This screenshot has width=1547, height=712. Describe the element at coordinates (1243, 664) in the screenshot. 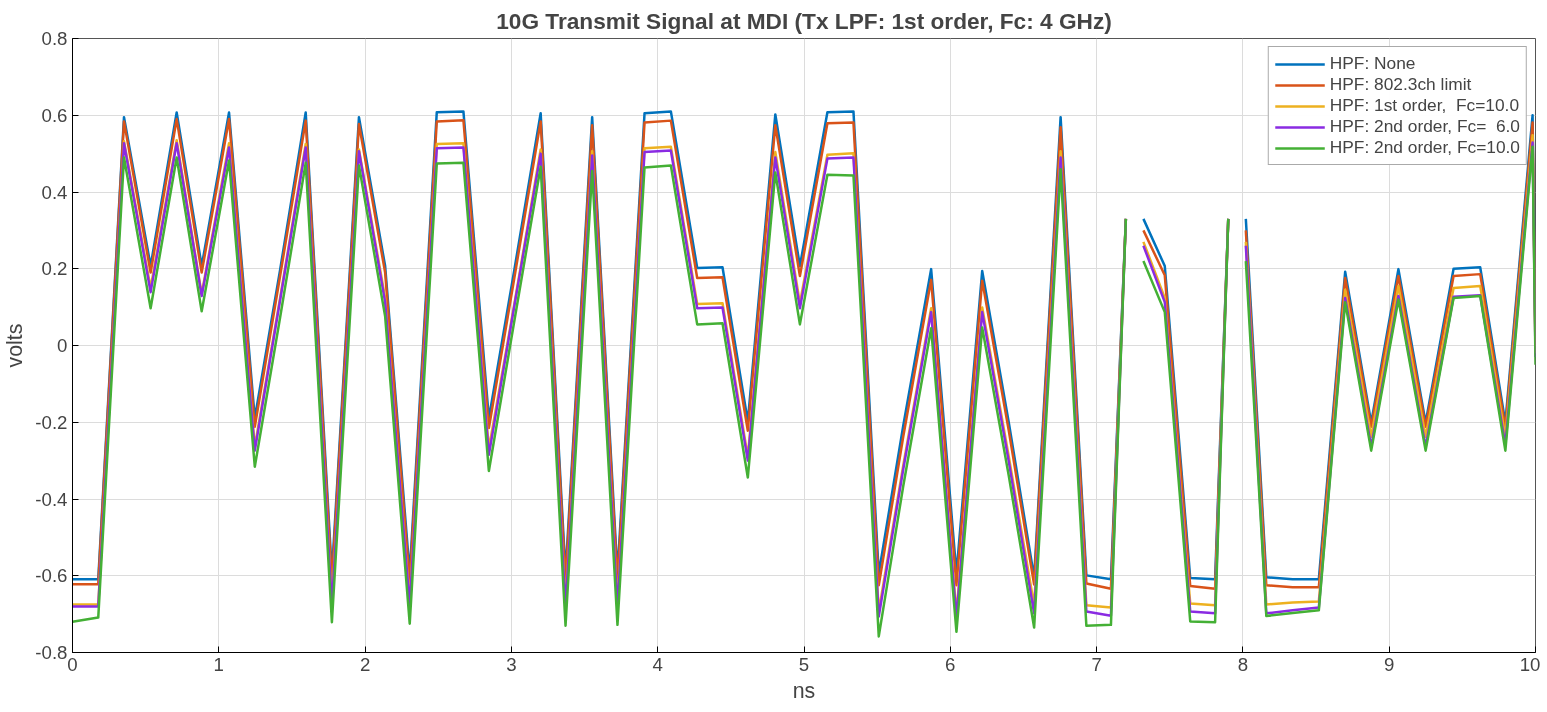

I see `x-tick-label: 8` at that location.